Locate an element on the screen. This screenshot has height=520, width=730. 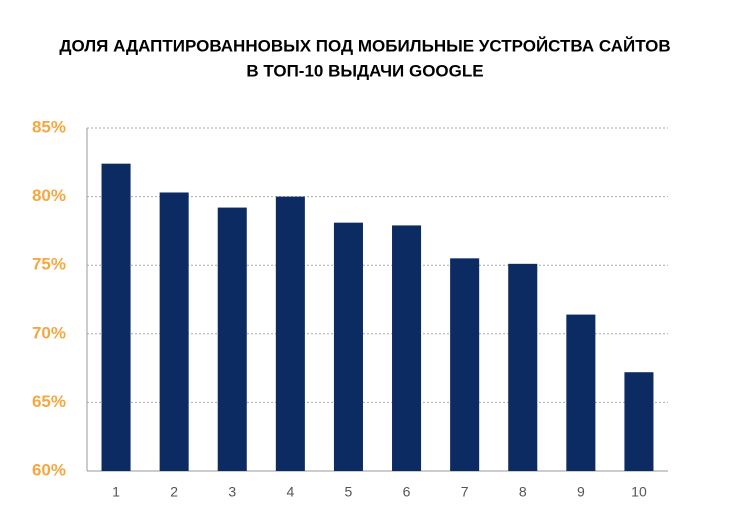
x-tick-label: 6 is located at coordinates (407, 492).